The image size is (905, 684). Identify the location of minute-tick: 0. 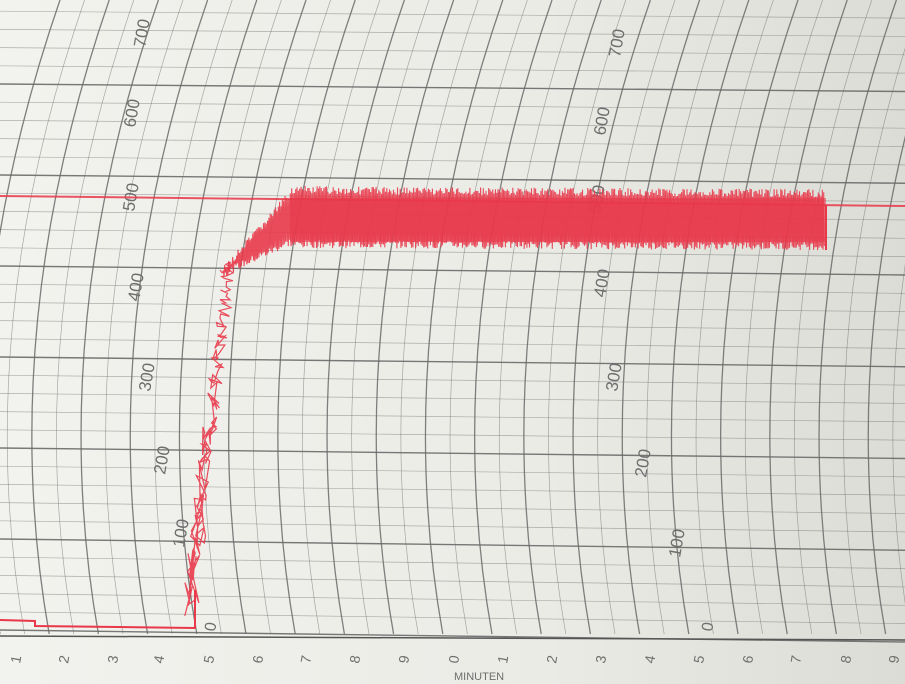
(453, 659).